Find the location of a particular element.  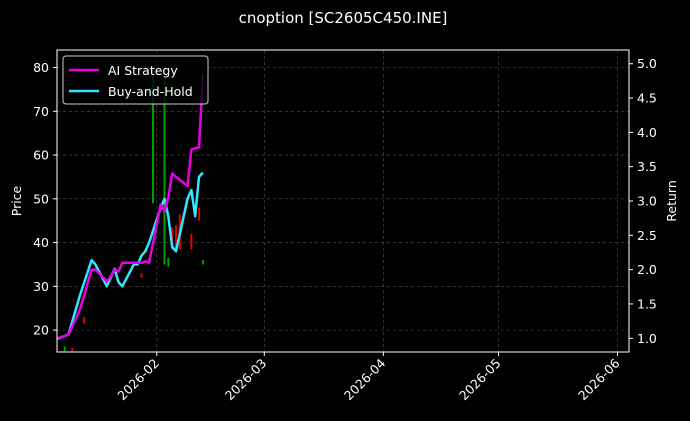

y2-tick-label: 2.5 is located at coordinates (647, 235).